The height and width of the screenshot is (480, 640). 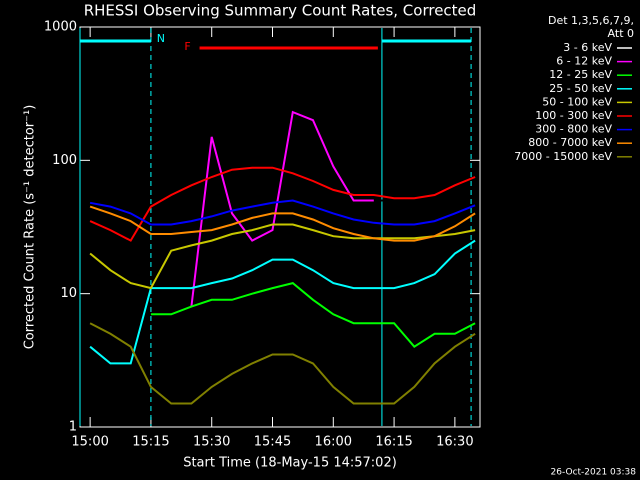 I want to click on y-axis-label: Corrected Count Rate (s⁻¹ detector⁻¹), so click(x=30, y=227).